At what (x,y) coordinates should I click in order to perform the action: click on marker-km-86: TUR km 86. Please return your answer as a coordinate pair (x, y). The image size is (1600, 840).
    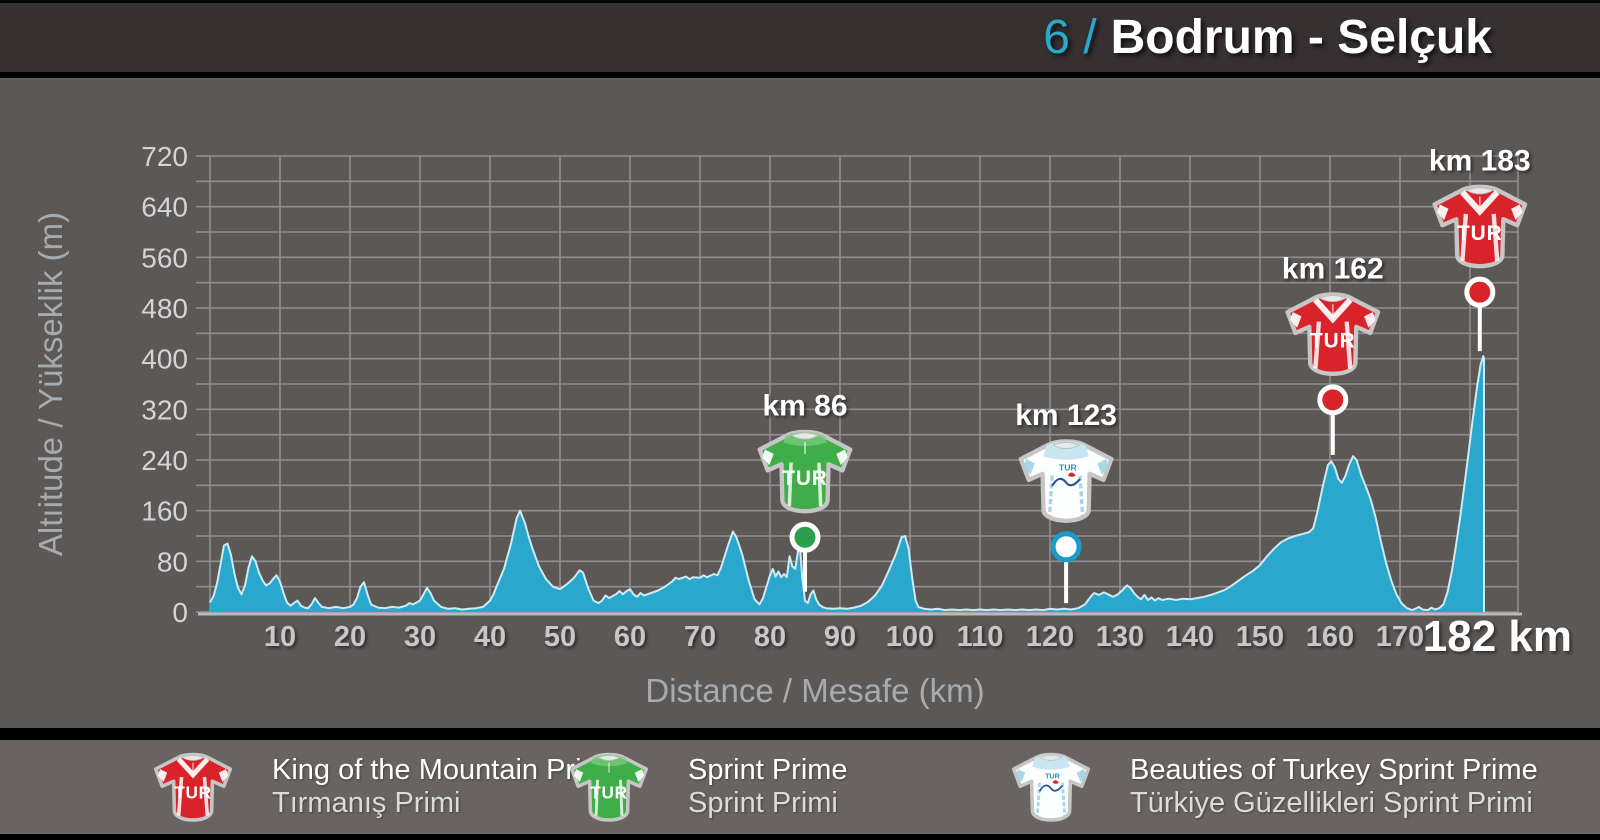
    Looking at the image, I should click on (805, 491).